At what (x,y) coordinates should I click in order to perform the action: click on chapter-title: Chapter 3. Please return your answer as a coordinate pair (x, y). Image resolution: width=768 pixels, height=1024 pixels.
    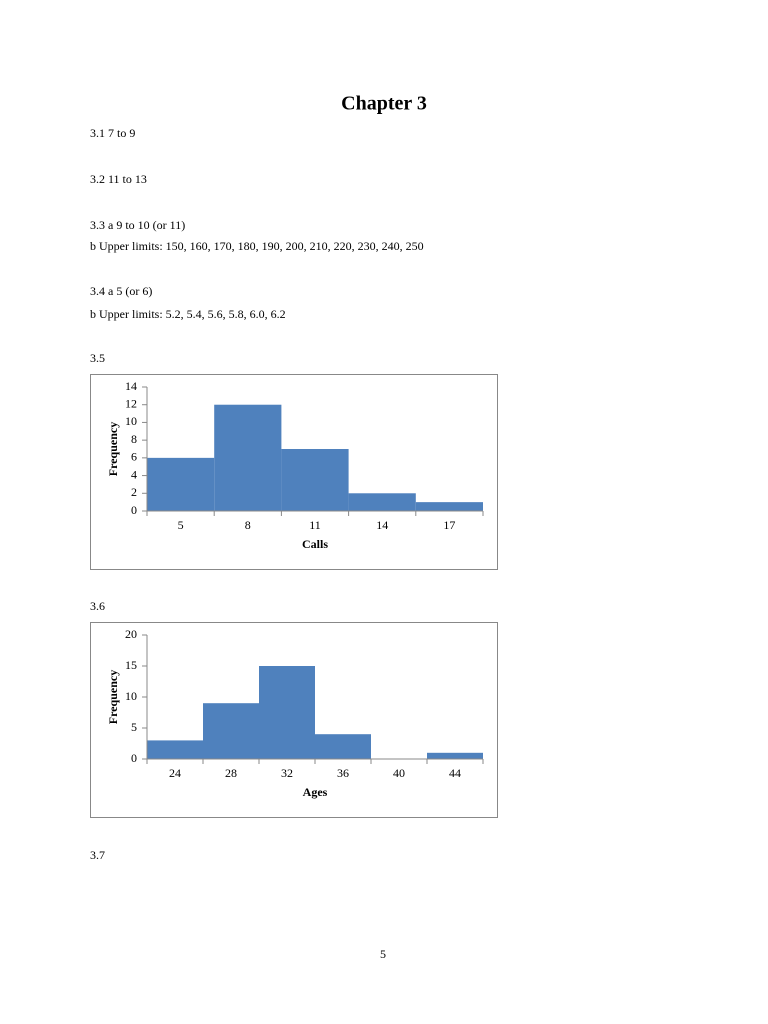
    Looking at the image, I should click on (384, 104).